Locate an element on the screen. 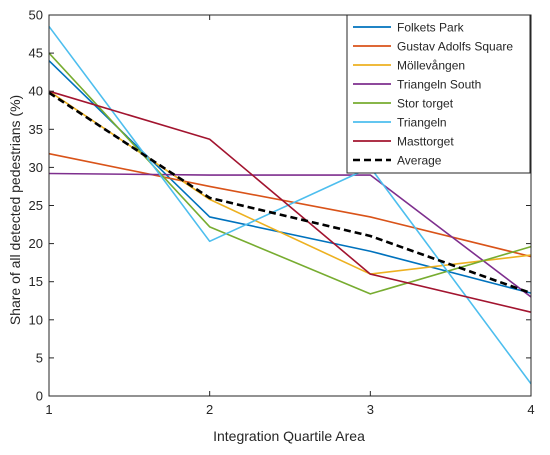 Image resolution: width=550 pixels, height=455 pixels. y-tick-label: 50 is located at coordinates (36, 15).